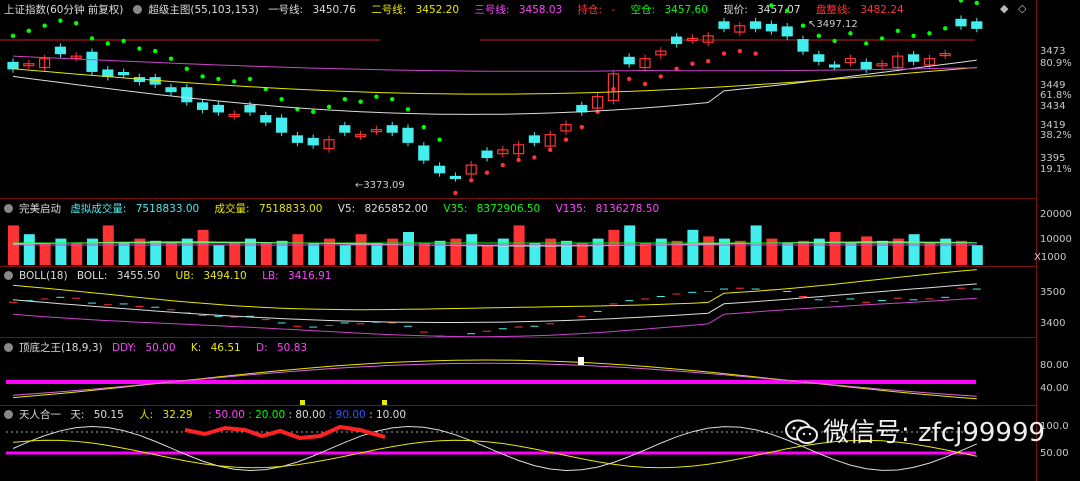 Image resolution: width=1080 pixels, height=481 pixels. Describe the element at coordinates (494, 81) in the screenshot. I see `ma-yellow` at that location.